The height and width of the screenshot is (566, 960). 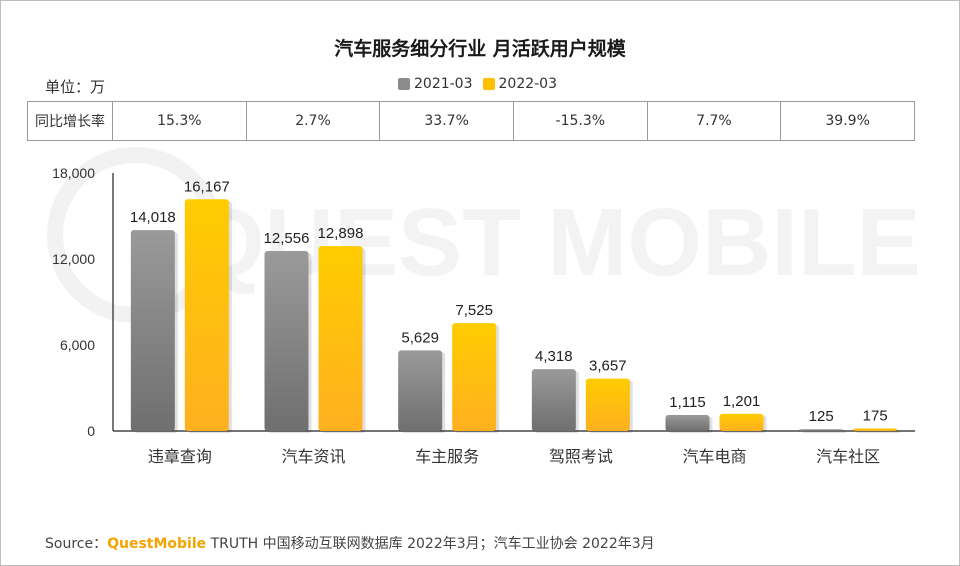 What do you see at coordinates (404, 84) in the screenshot?
I see `legend-swatch-2021` at bounding box center [404, 84].